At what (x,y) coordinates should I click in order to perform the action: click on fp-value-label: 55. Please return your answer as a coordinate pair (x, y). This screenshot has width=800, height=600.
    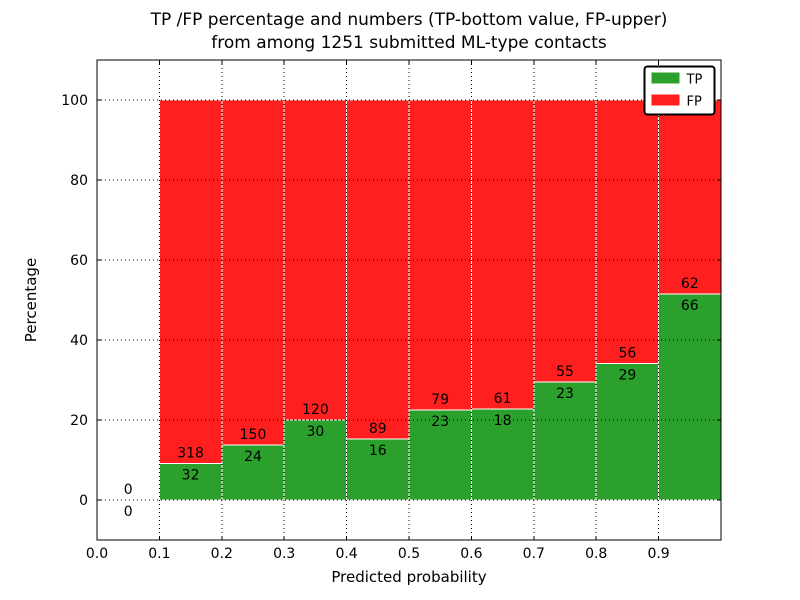
    Looking at the image, I should click on (565, 372).